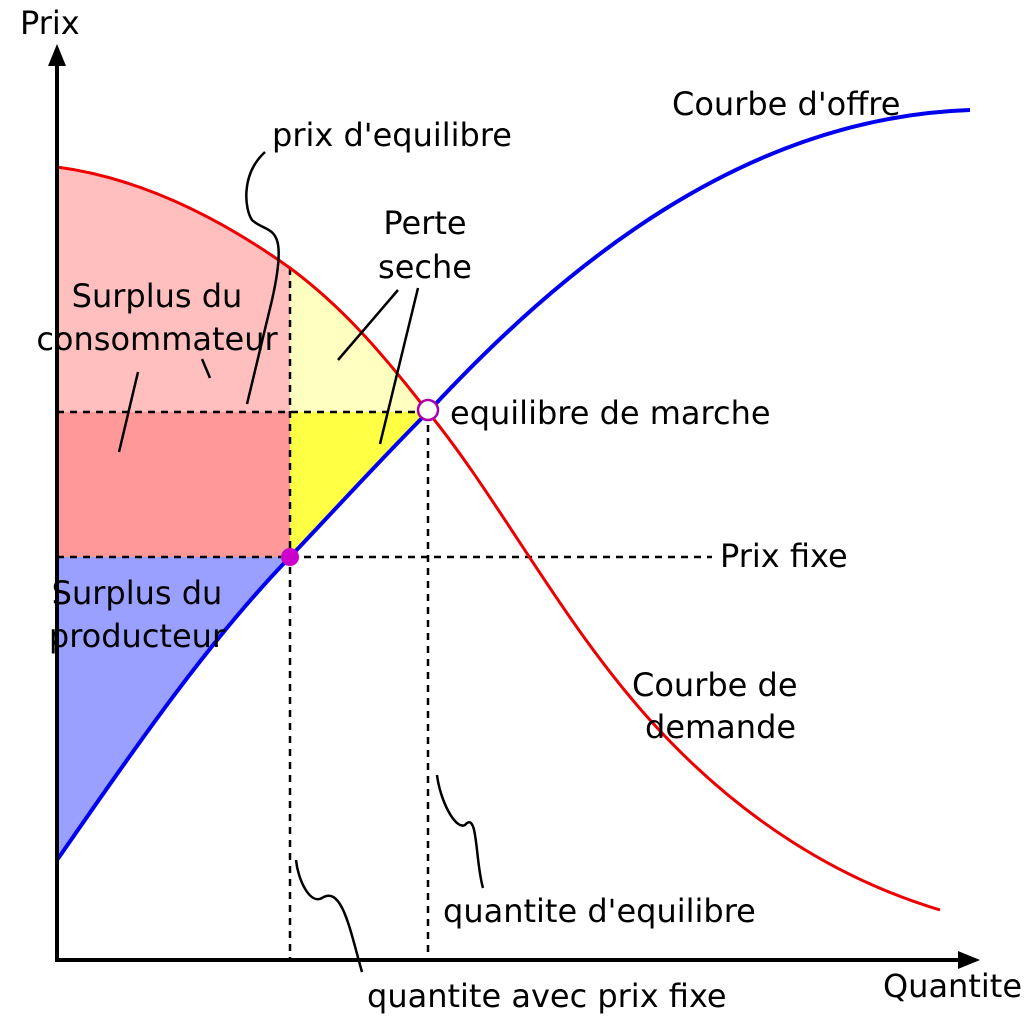 The width and height of the screenshot is (1024, 1024). What do you see at coordinates (969, 960) in the screenshot?
I see `x-axis-arrow-icon` at bounding box center [969, 960].